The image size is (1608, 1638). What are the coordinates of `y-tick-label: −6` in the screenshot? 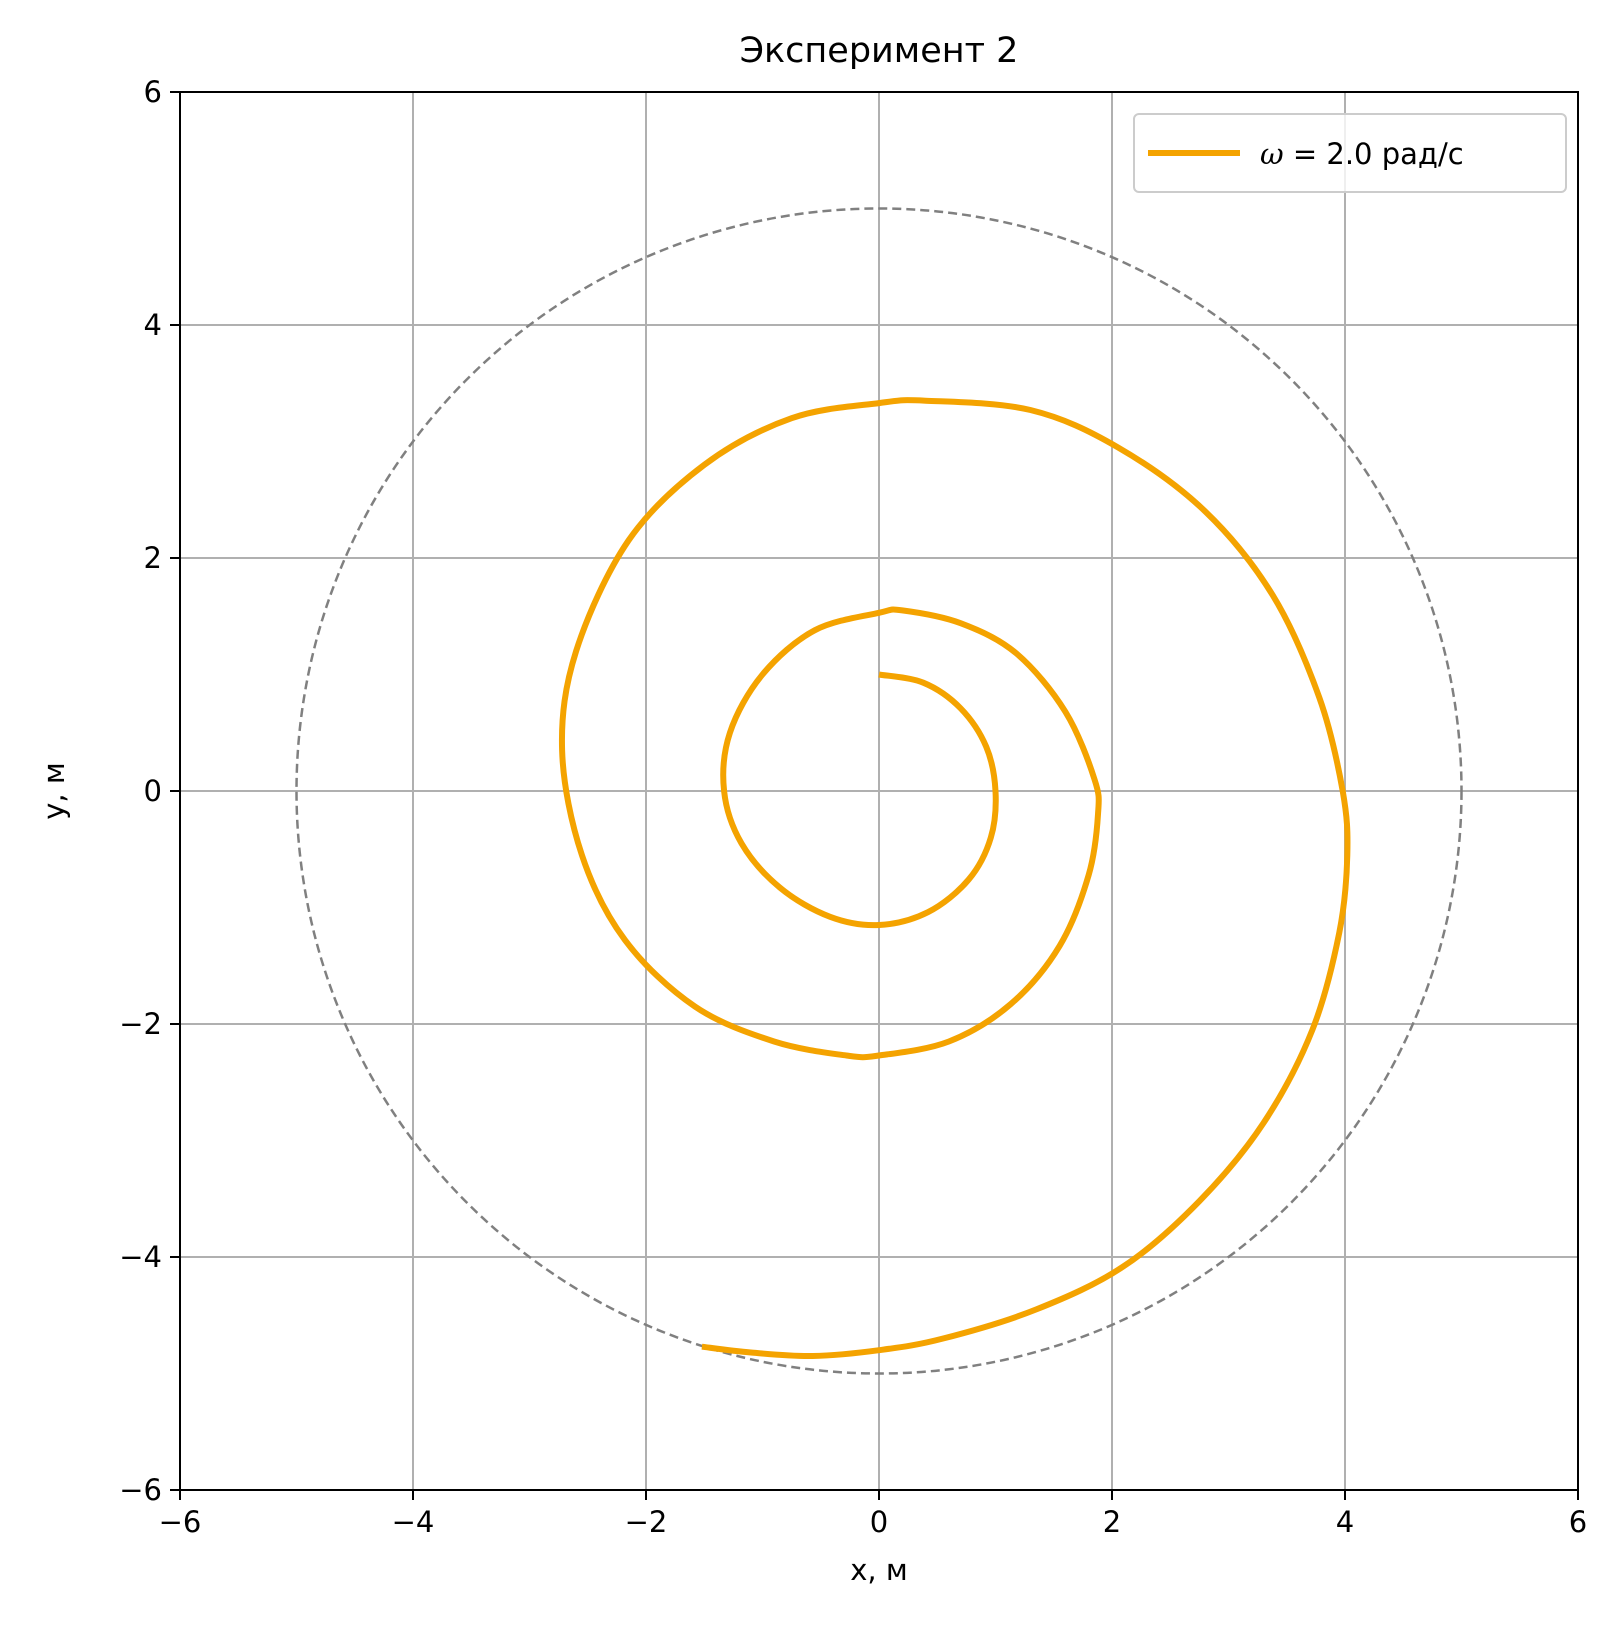 It's located at (140, 1490).